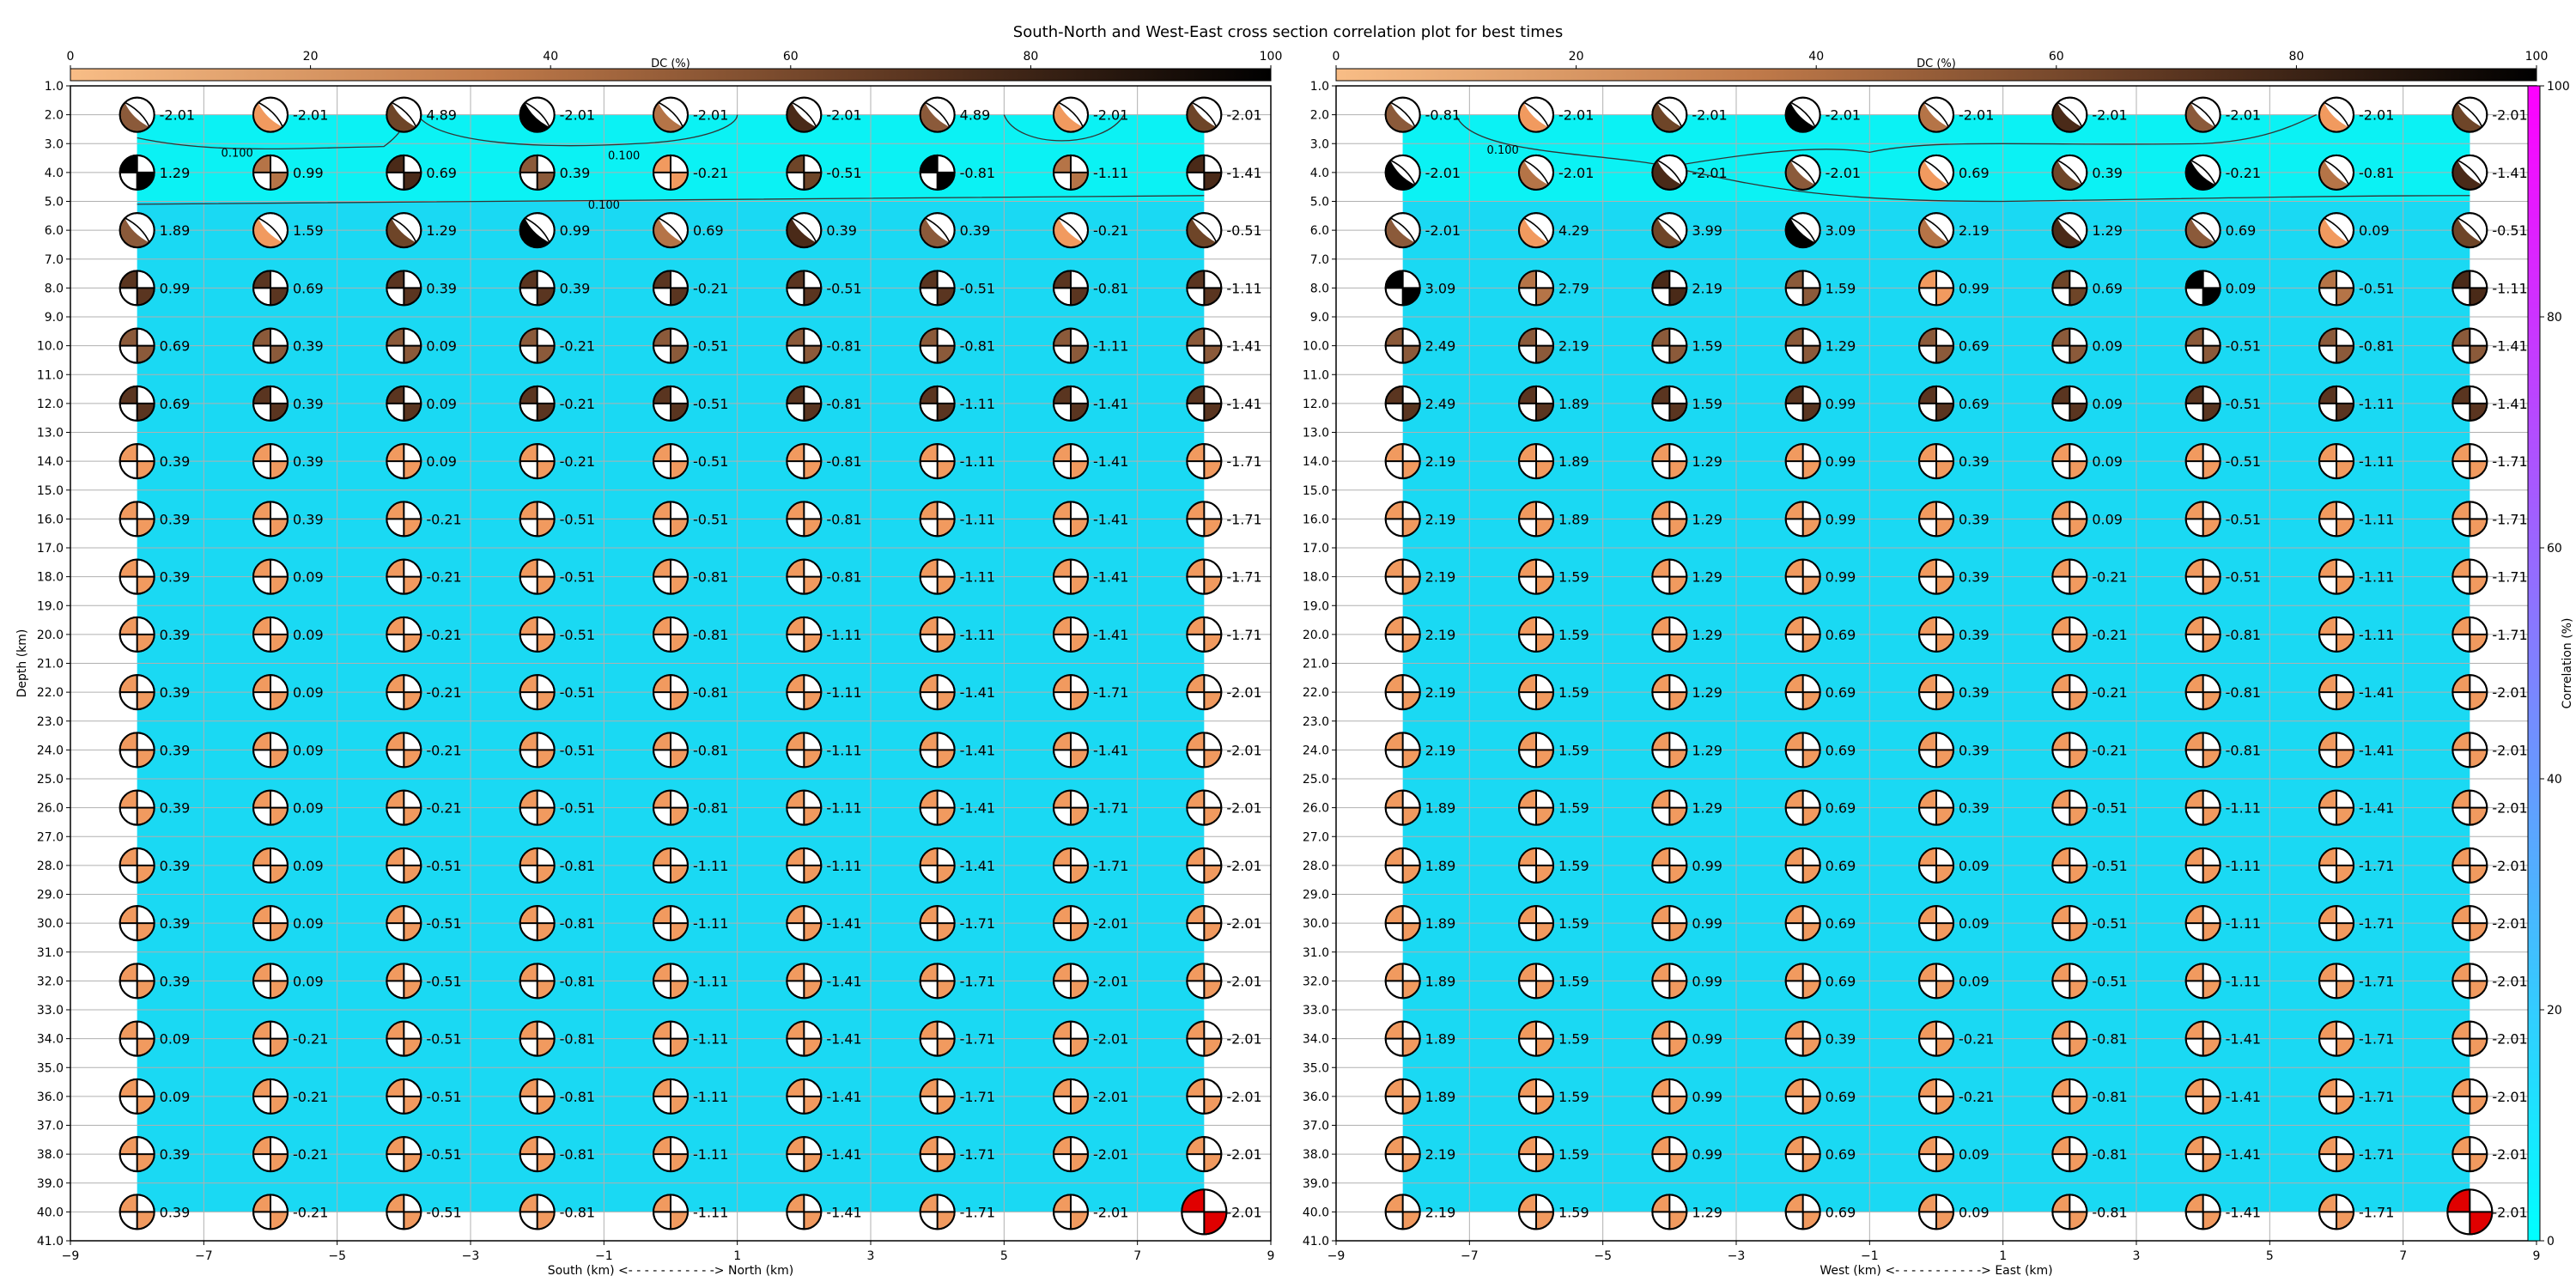 The height and width of the screenshot is (1288, 2576). Describe the element at coordinates (1316, 722) in the screenshot. I see `y-tick-label: 23.0` at that location.